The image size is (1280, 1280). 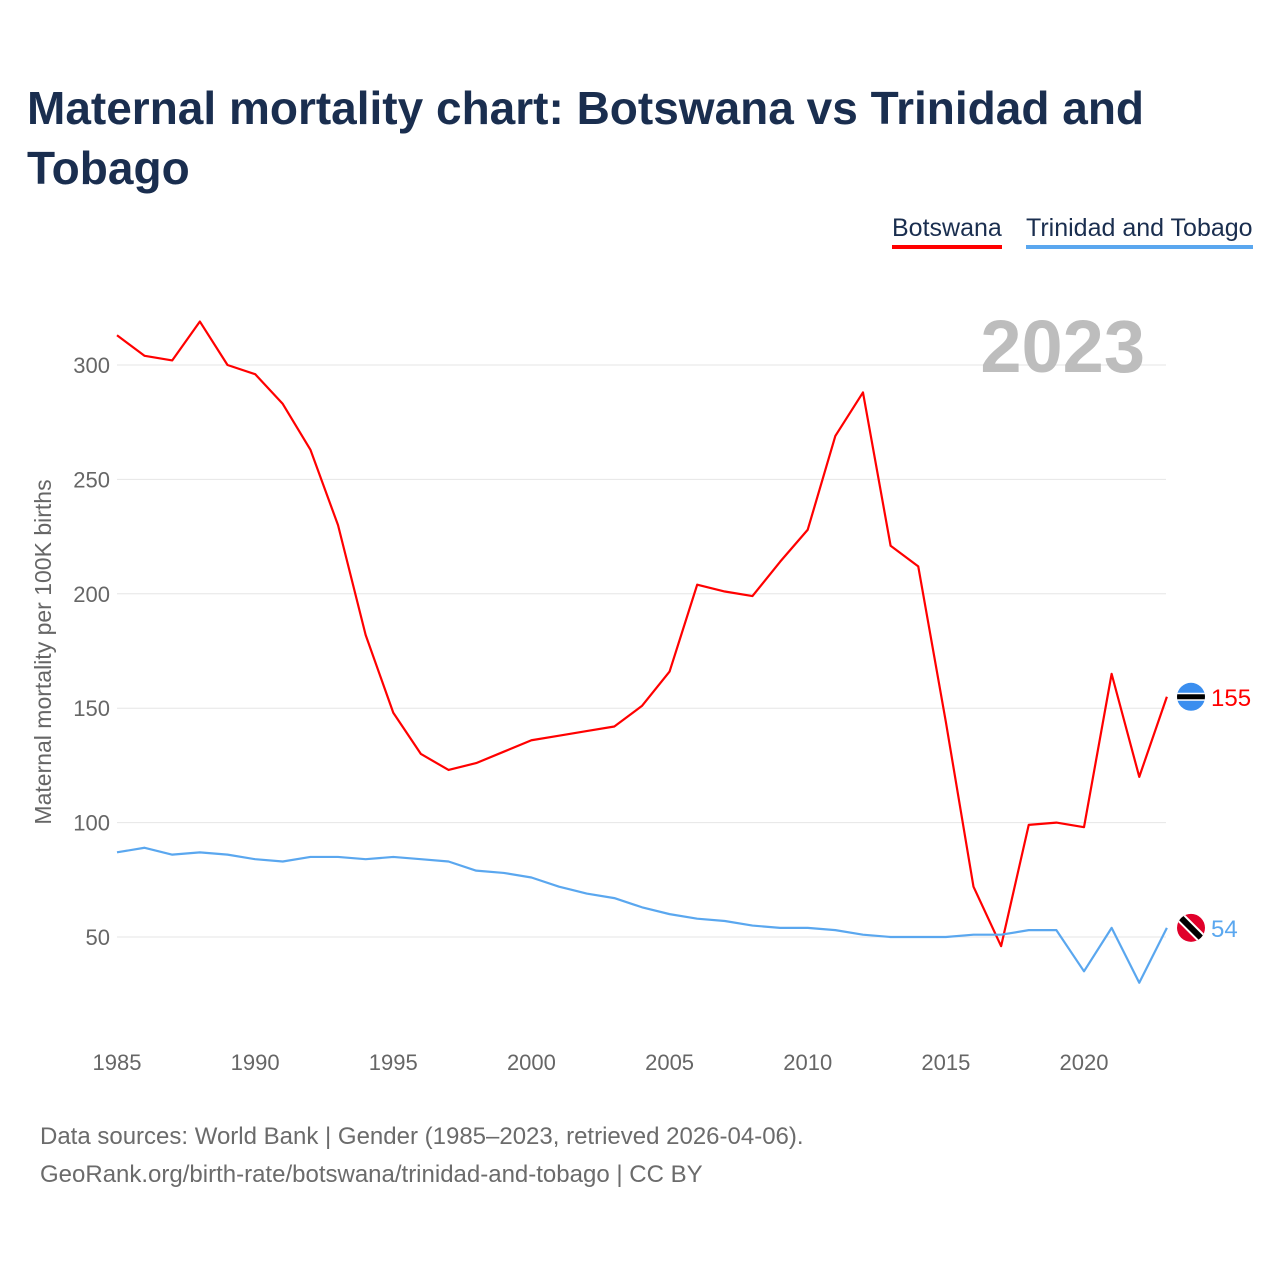 I want to click on y-tick-label: 300, so click(x=91, y=365).